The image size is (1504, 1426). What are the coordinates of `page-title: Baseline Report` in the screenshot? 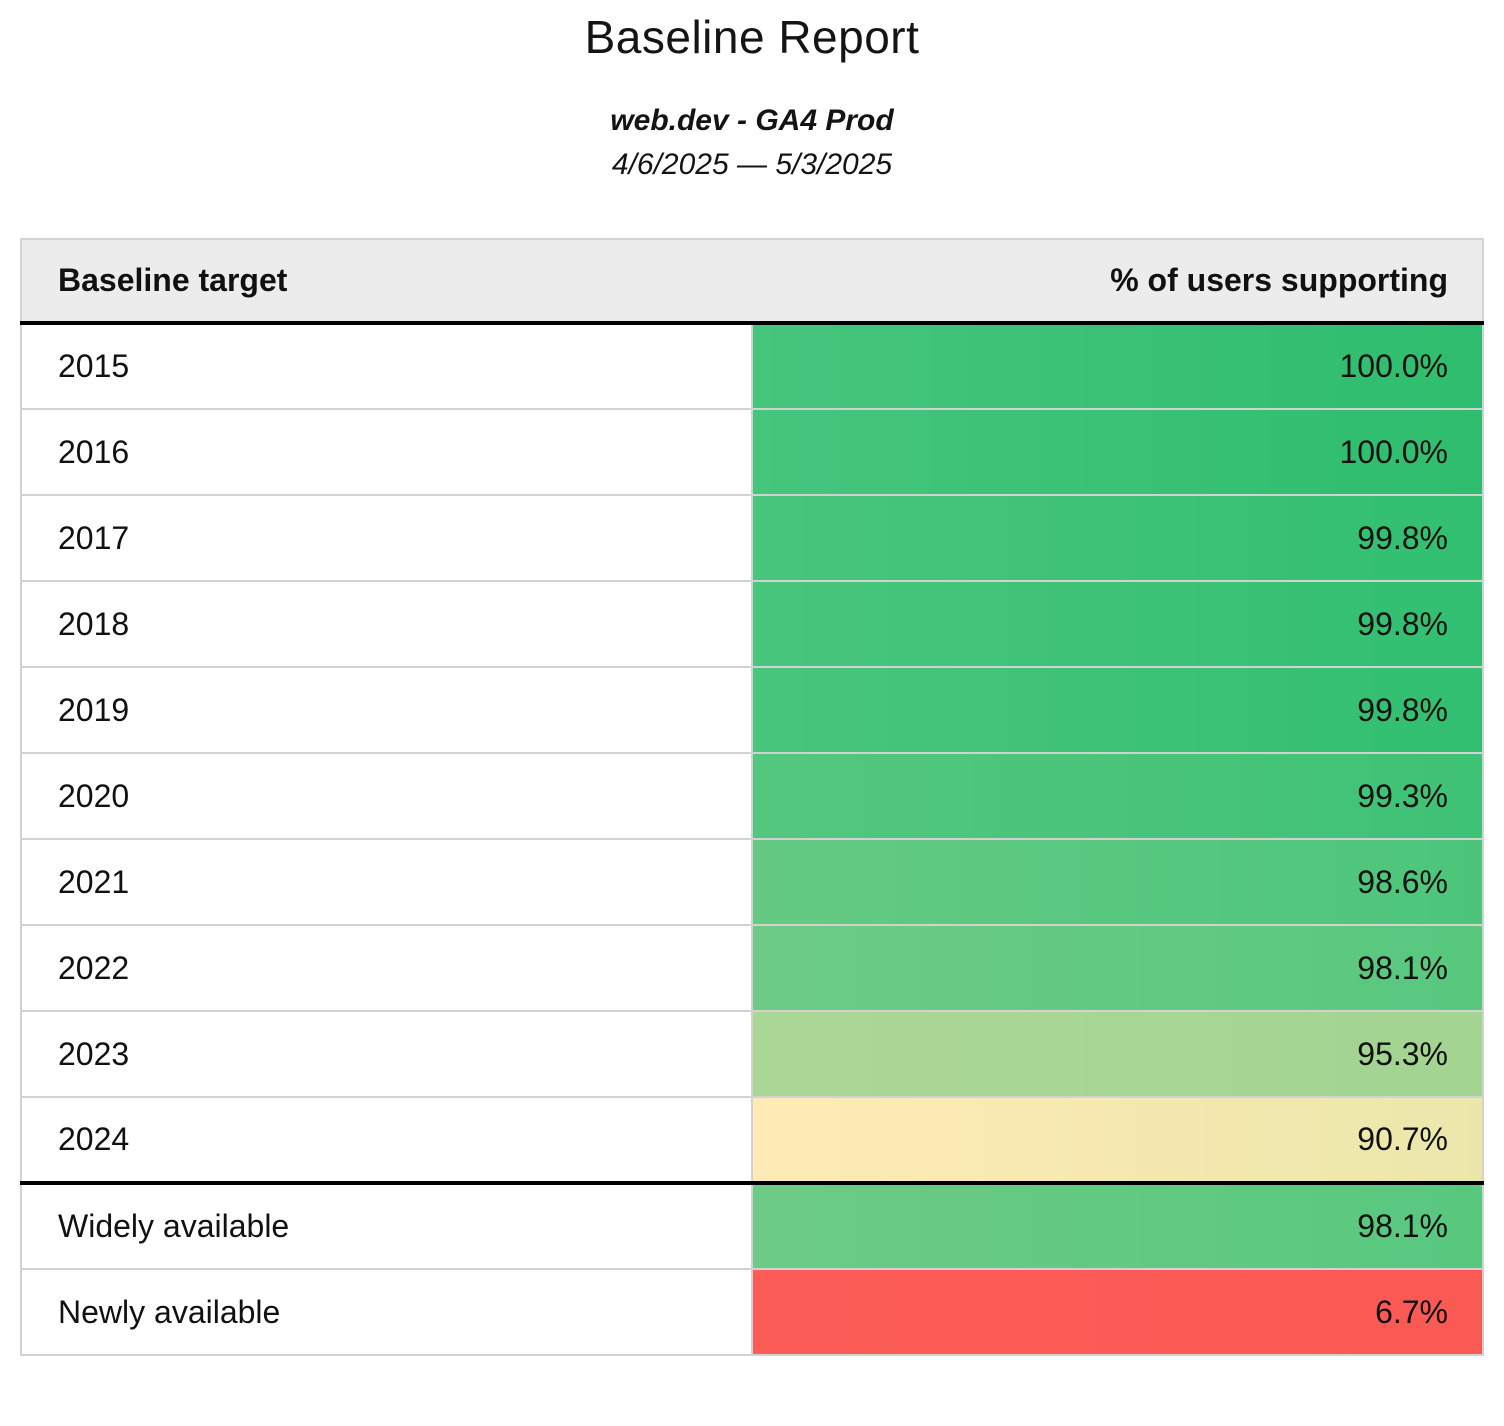 It's located at (752, 37).